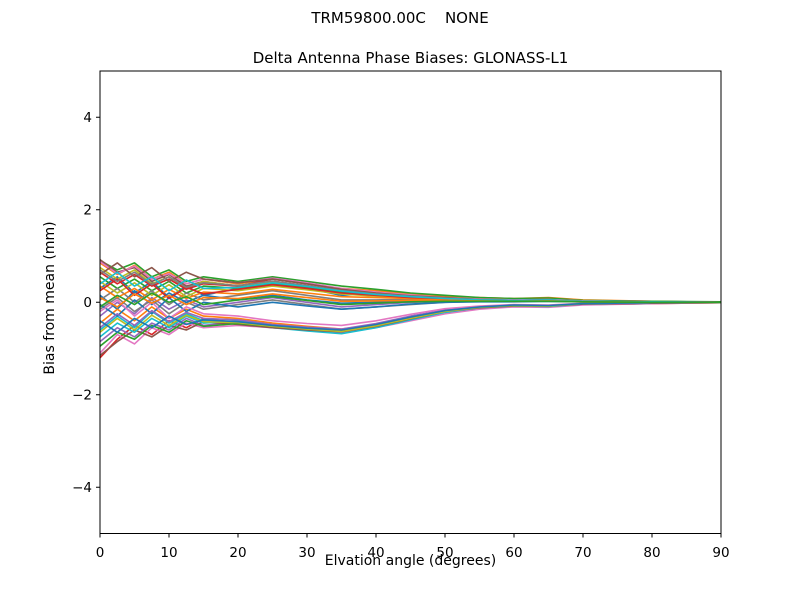  What do you see at coordinates (375, 553) in the screenshot?
I see `x-tick-label: 40` at bounding box center [375, 553].